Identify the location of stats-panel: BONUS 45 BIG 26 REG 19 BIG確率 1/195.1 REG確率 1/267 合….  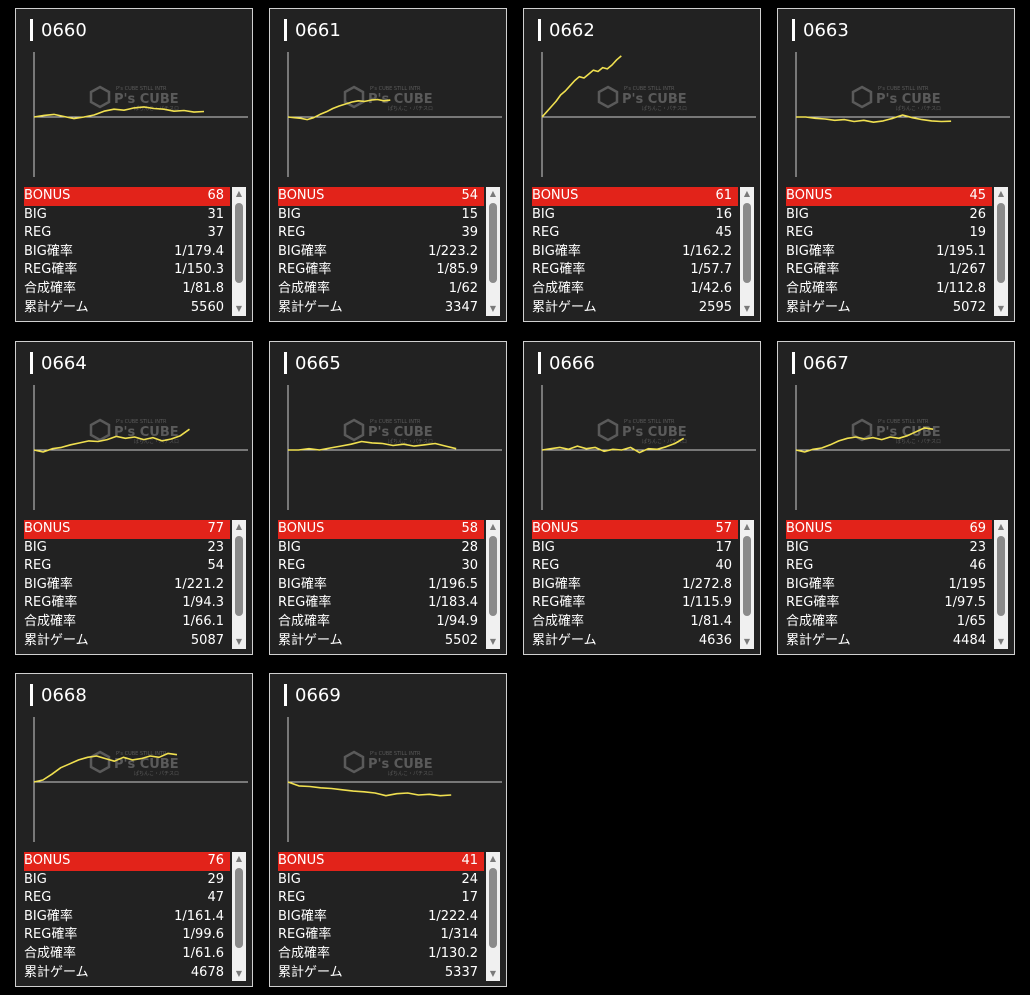
(897, 251).